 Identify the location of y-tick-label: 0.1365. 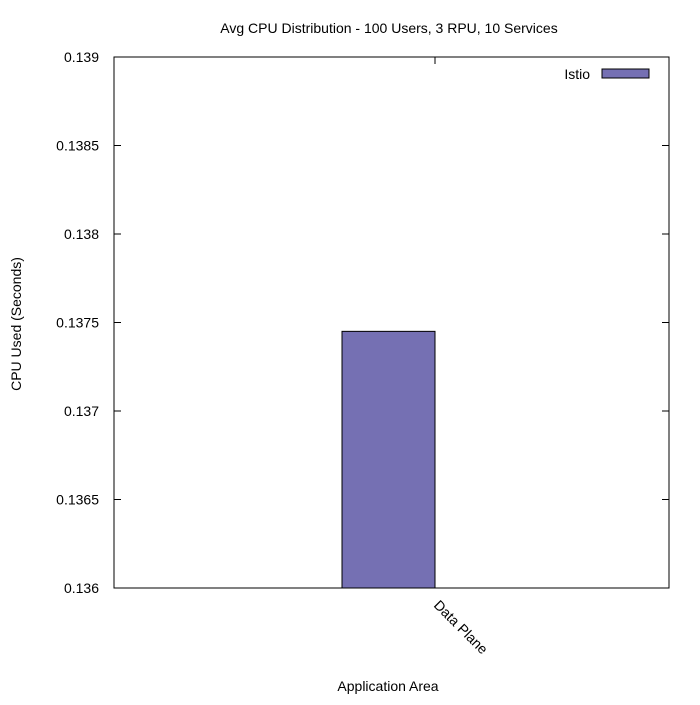
(77, 500).